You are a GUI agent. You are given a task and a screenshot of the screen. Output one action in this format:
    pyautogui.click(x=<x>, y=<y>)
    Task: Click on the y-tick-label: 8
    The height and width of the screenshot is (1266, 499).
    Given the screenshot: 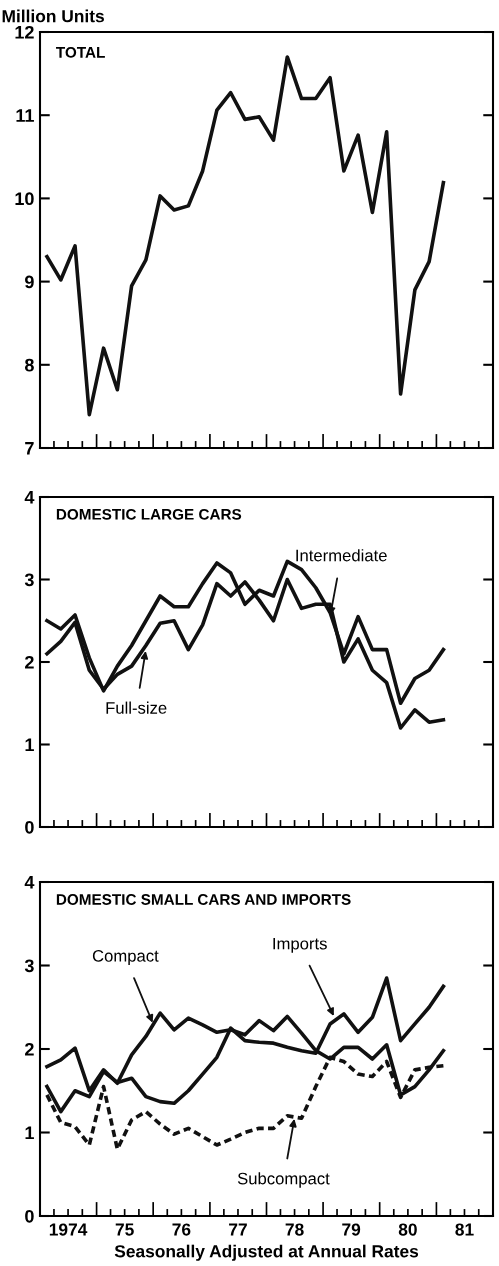 What is the action you would take?
    pyautogui.click(x=29, y=365)
    